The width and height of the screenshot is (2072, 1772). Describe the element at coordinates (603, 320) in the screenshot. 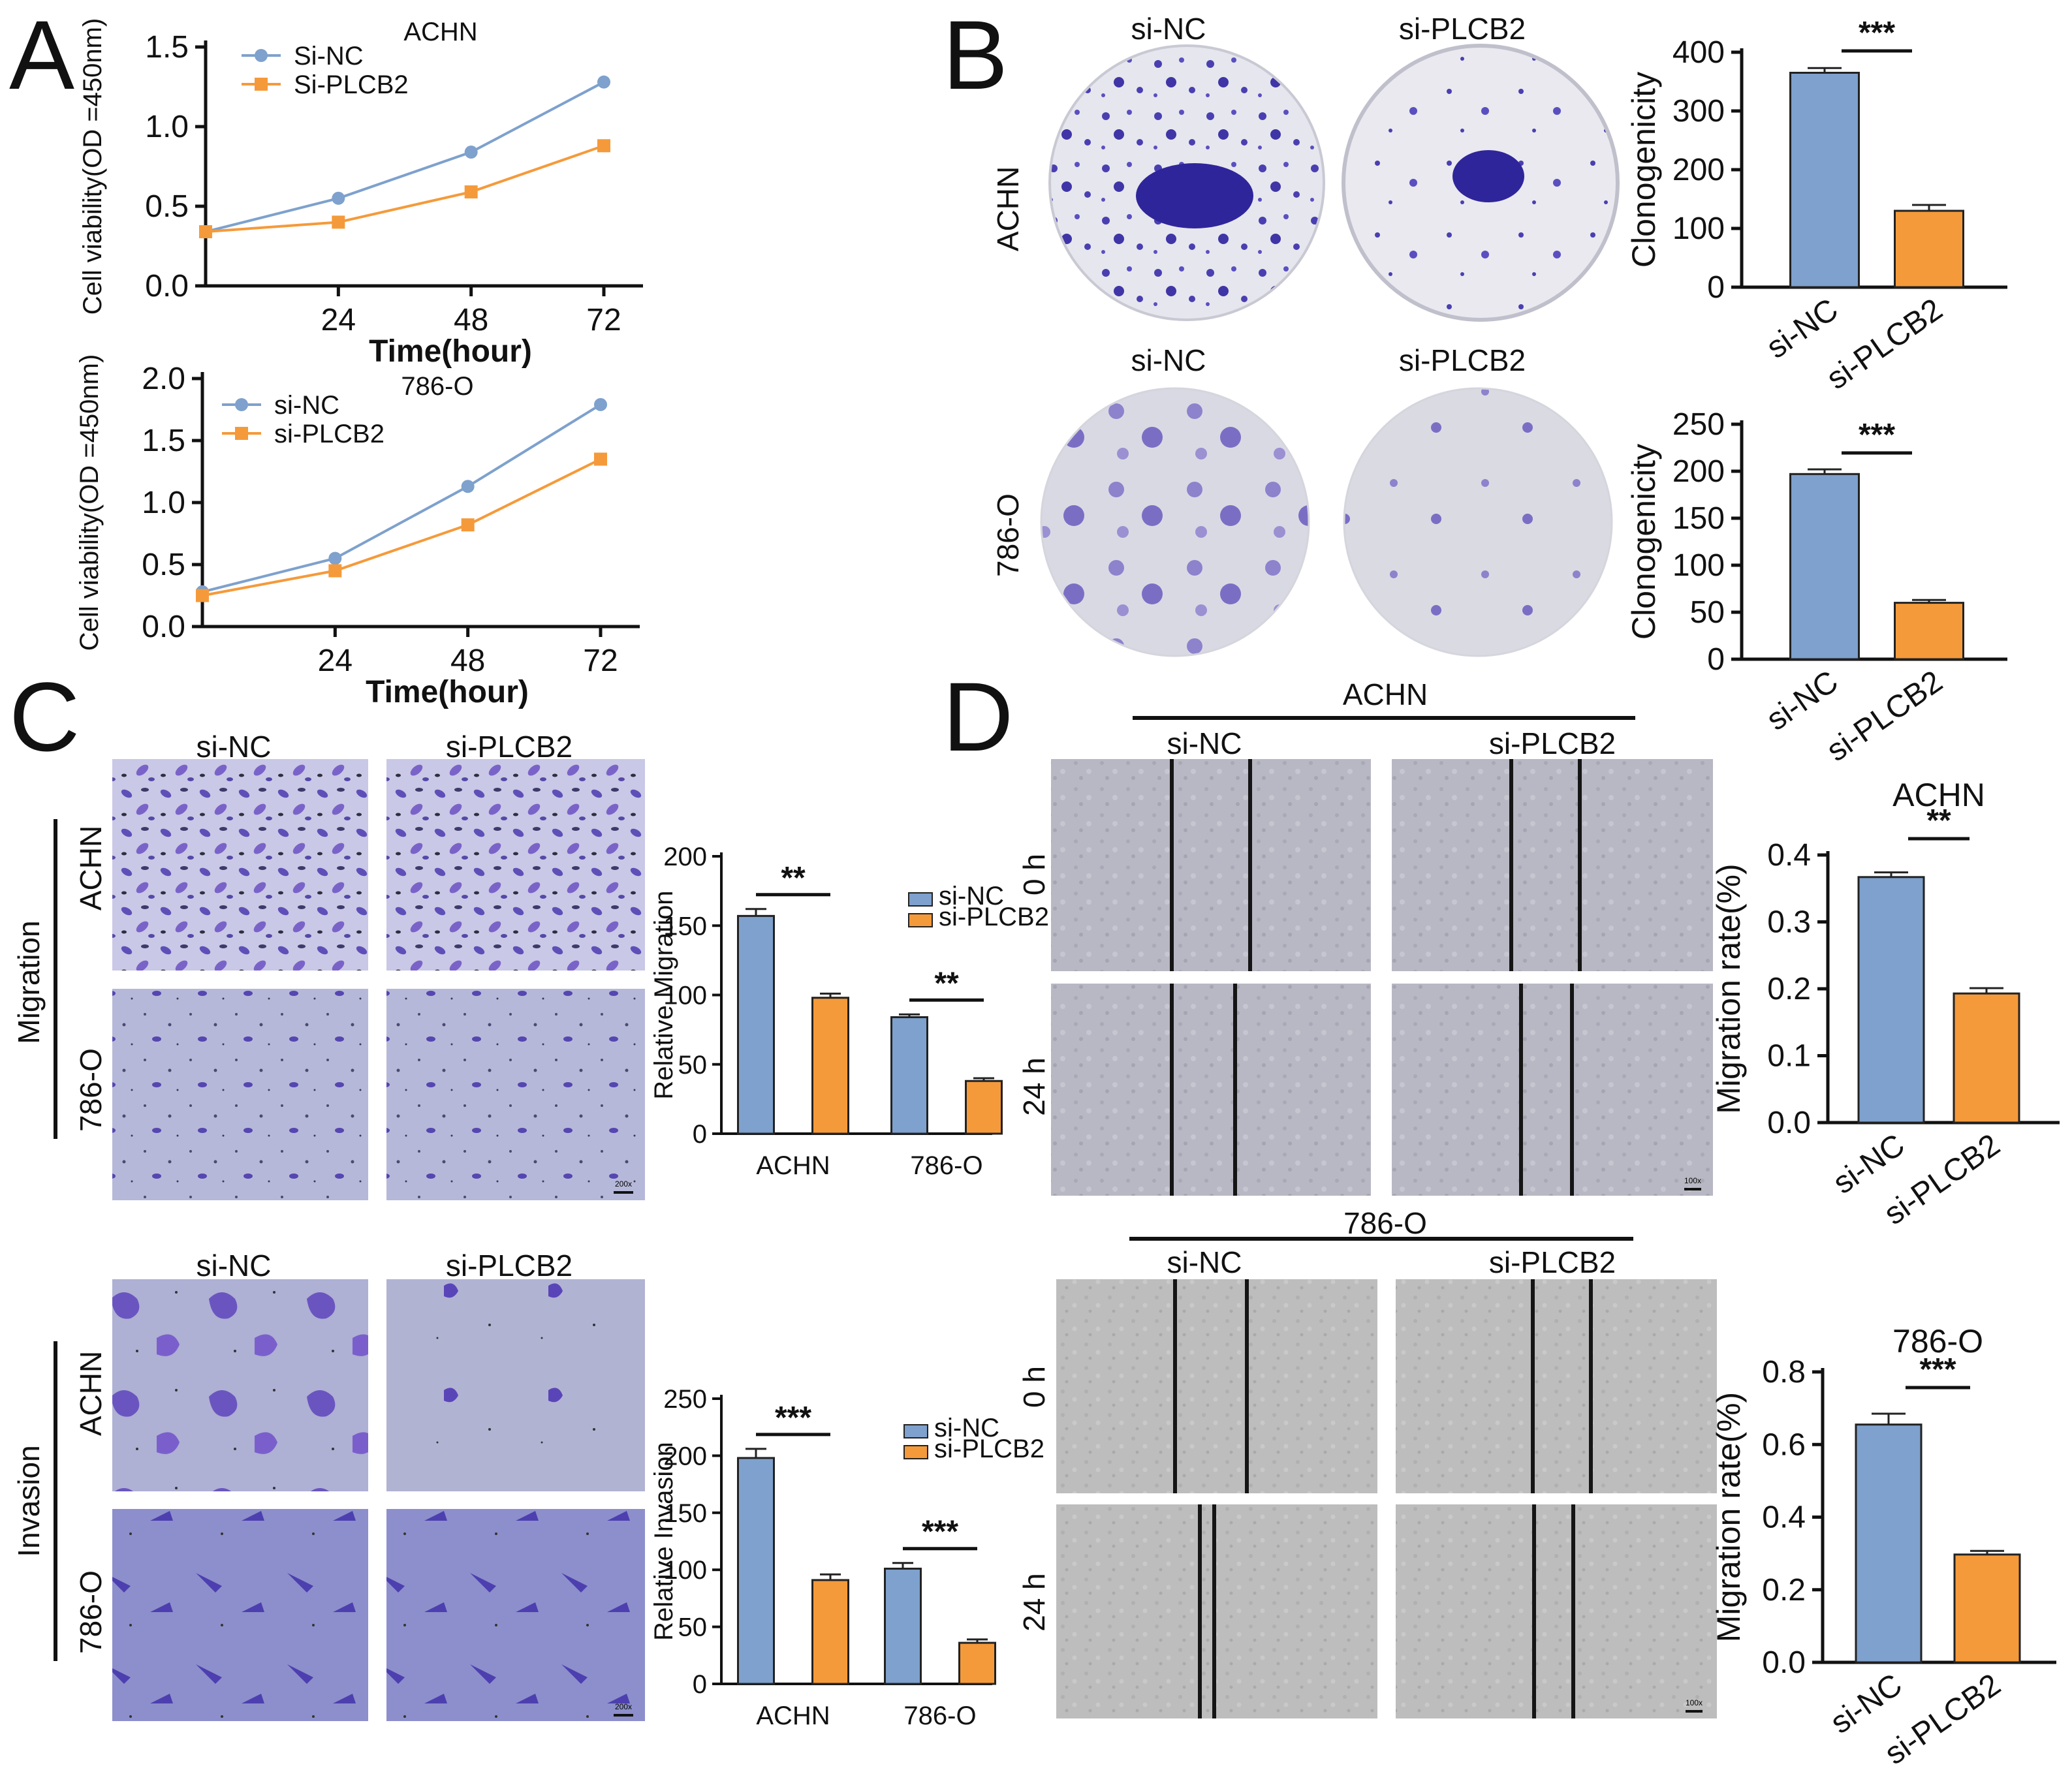

I see `x-tick-label: 72` at that location.